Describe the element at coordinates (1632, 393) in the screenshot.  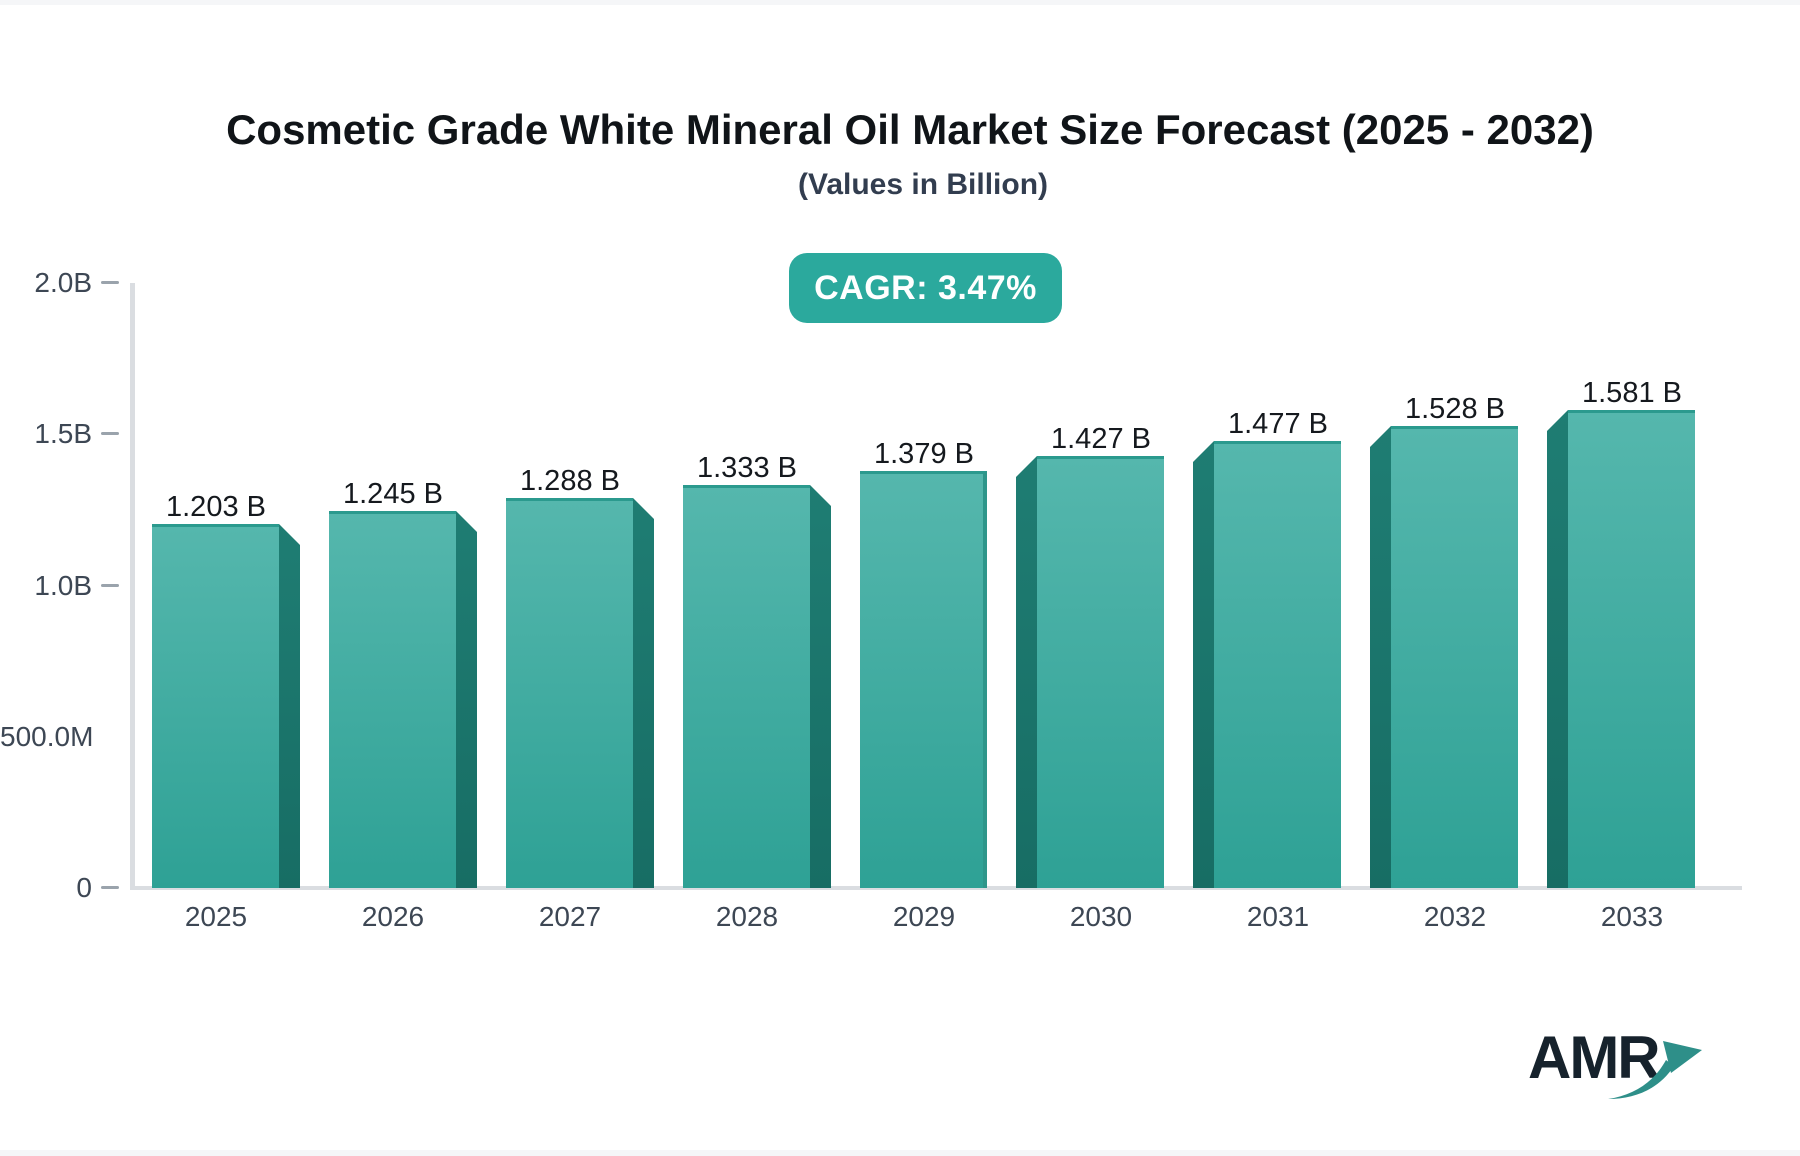
I see `bar-value-label: 1.581 B` at that location.